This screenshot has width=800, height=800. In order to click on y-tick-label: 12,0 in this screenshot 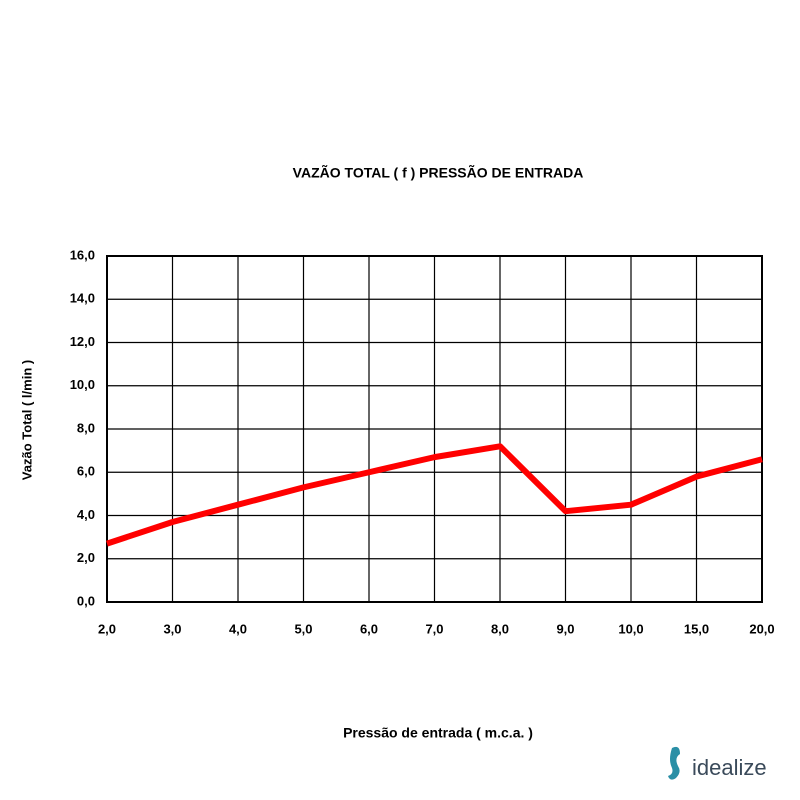, I will do `click(82, 341)`.